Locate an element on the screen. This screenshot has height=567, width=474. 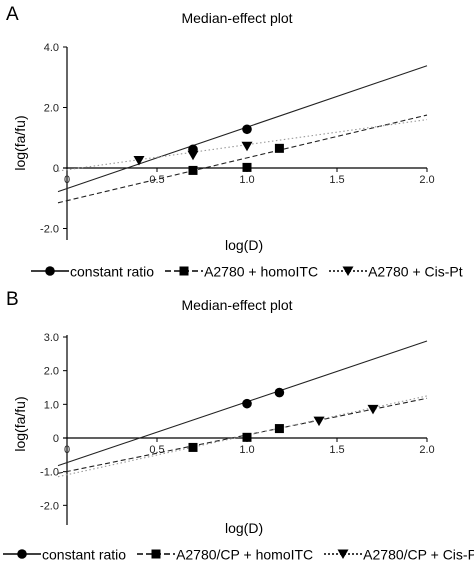
panel-b-y-tick-label: 0 is located at coordinates (56, 439).